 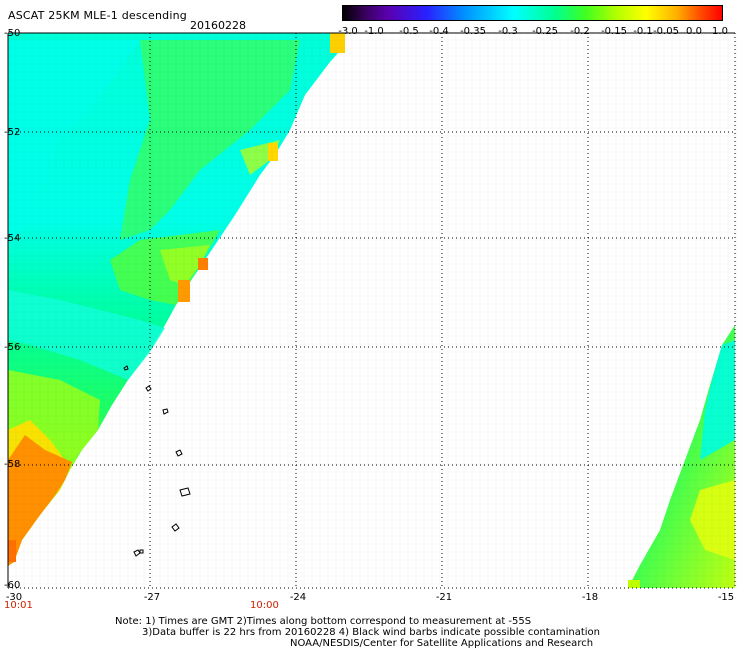 I want to click on map-title: ASCAT 25KM MLE-1 descending, so click(x=97, y=15).